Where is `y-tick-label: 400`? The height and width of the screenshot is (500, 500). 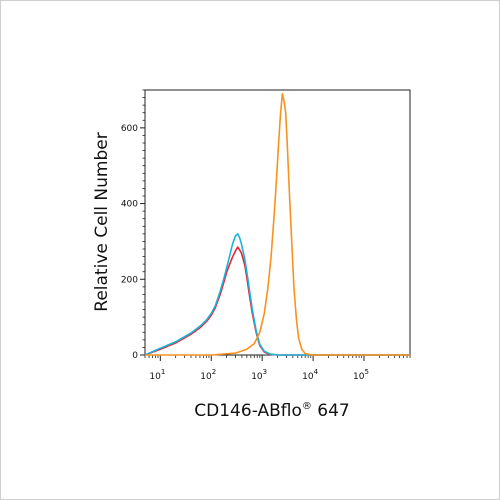
y-tick-label: 400 is located at coordinates (129, 205).